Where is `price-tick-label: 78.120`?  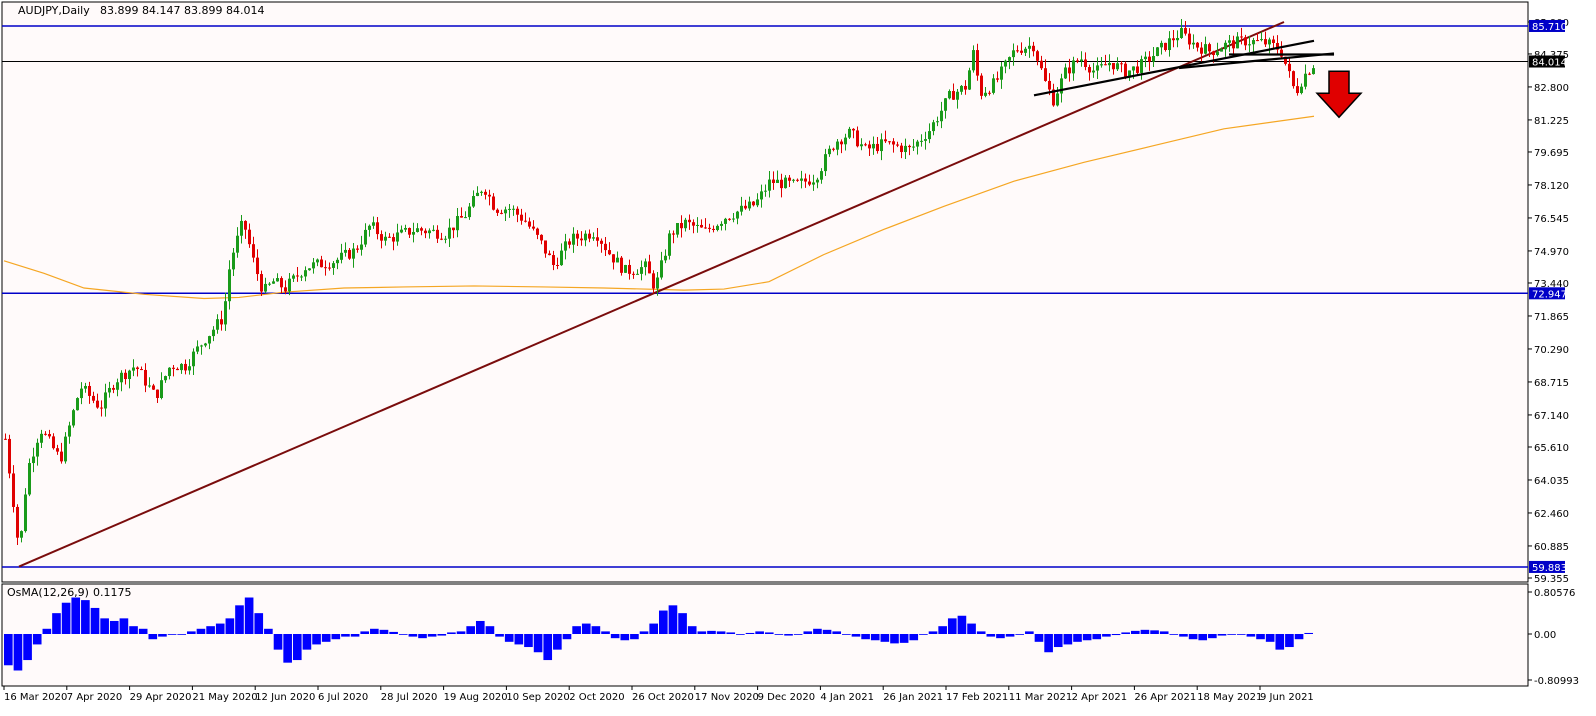
price-tick-label: 78.120 is located at coordinates (1551, 186).